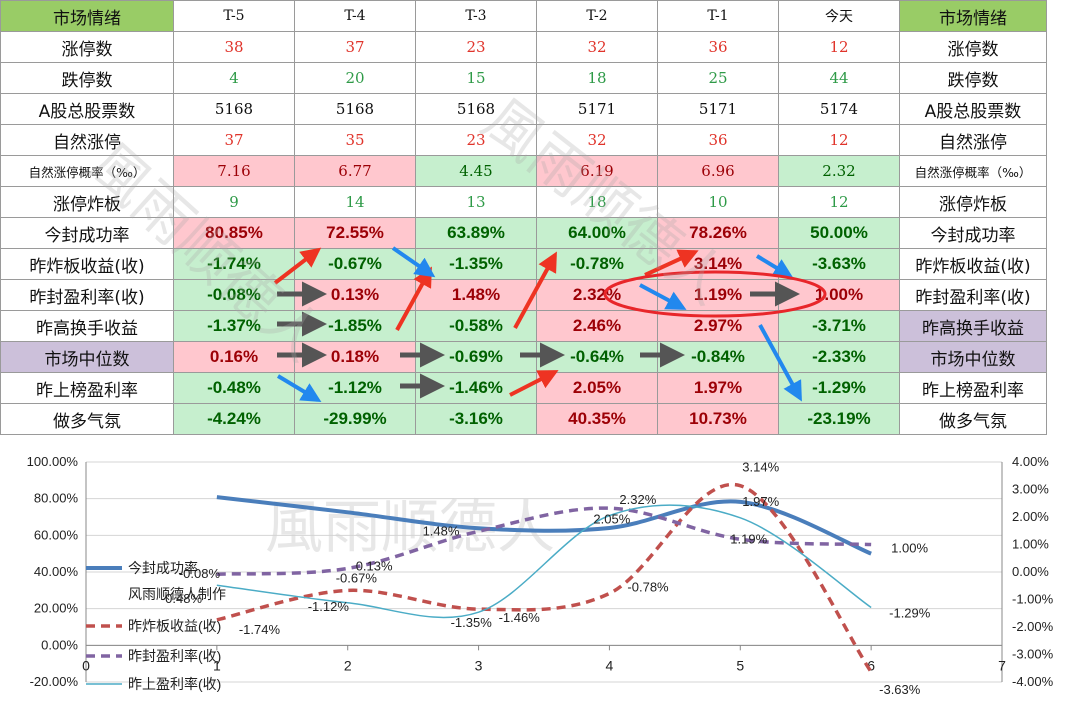 This screenshot has width=1073, height=719. What do you see at coordinates (740, 665) in the screenshot?
I see `x-tick-label: 5` at bounding box center [740, 665].